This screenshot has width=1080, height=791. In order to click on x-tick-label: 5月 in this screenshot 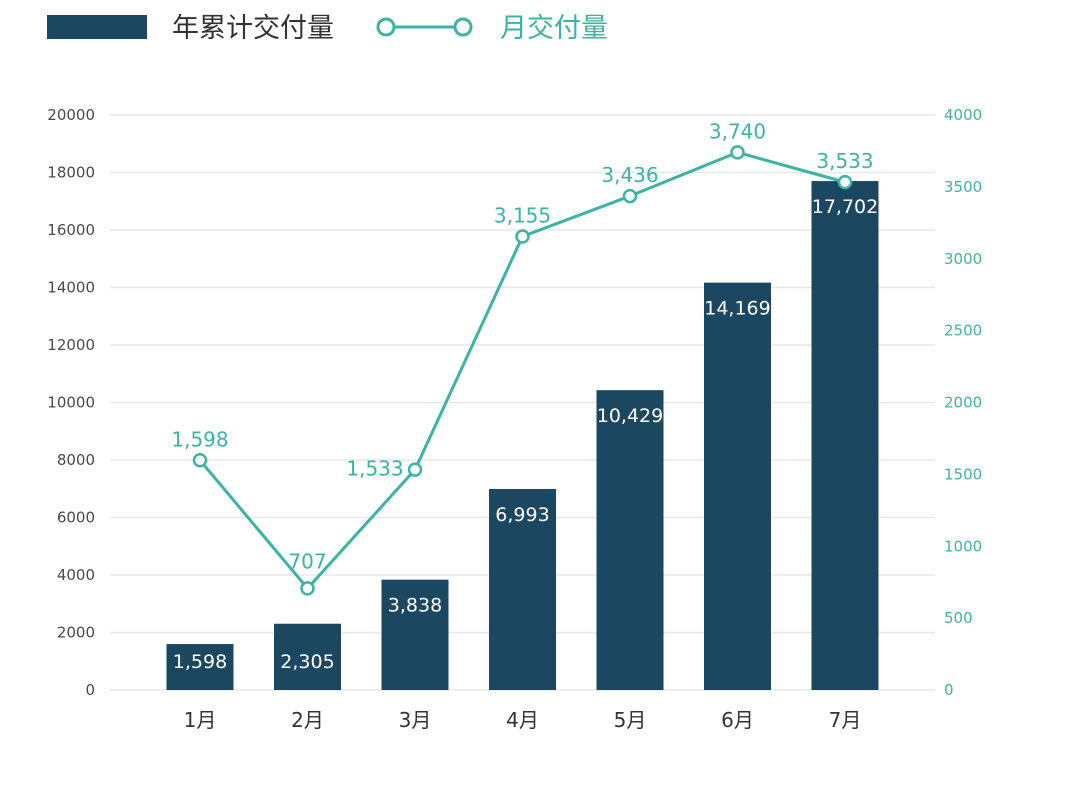, I will do `click(630, 720)`.